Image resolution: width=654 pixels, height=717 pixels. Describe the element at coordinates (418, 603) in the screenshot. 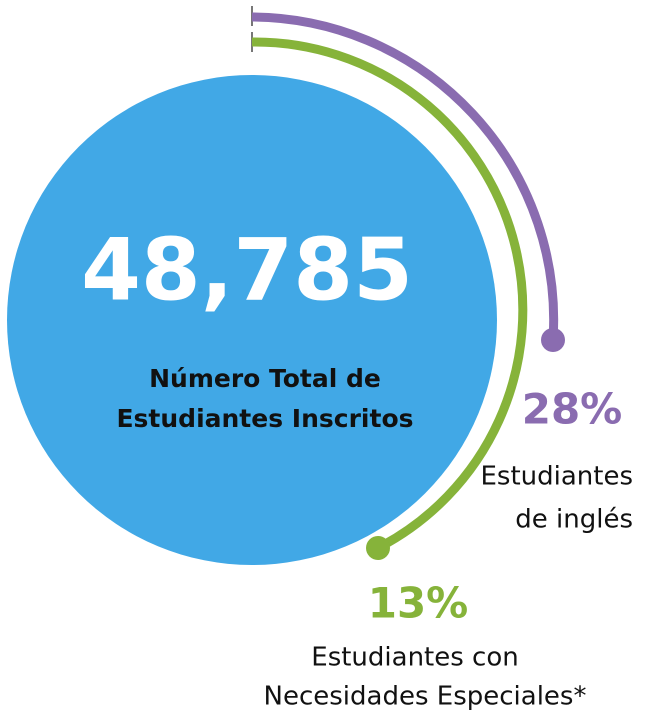

I see `group-percent: 13%` at that location.